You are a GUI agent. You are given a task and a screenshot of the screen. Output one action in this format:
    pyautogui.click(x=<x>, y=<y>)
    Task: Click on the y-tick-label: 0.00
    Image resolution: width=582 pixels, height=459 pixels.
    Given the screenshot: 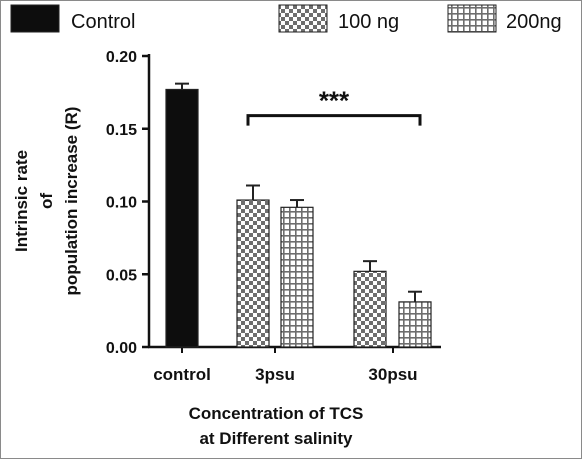 What is the action you would take?
    pyautogui.click(x=121, y=348)
    